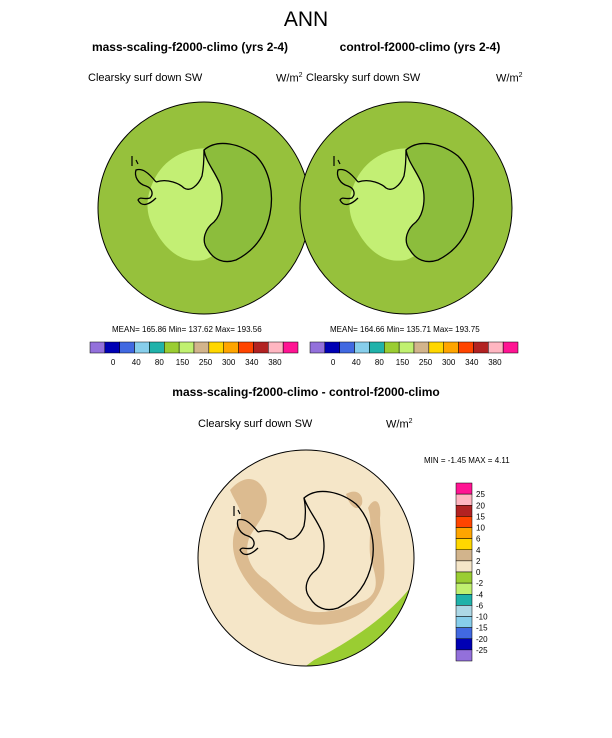  What do you see at coordinates (145, 187) in the screenshot?
I see `panel-1-peninsula-coast` at bounding box center [145, 187].